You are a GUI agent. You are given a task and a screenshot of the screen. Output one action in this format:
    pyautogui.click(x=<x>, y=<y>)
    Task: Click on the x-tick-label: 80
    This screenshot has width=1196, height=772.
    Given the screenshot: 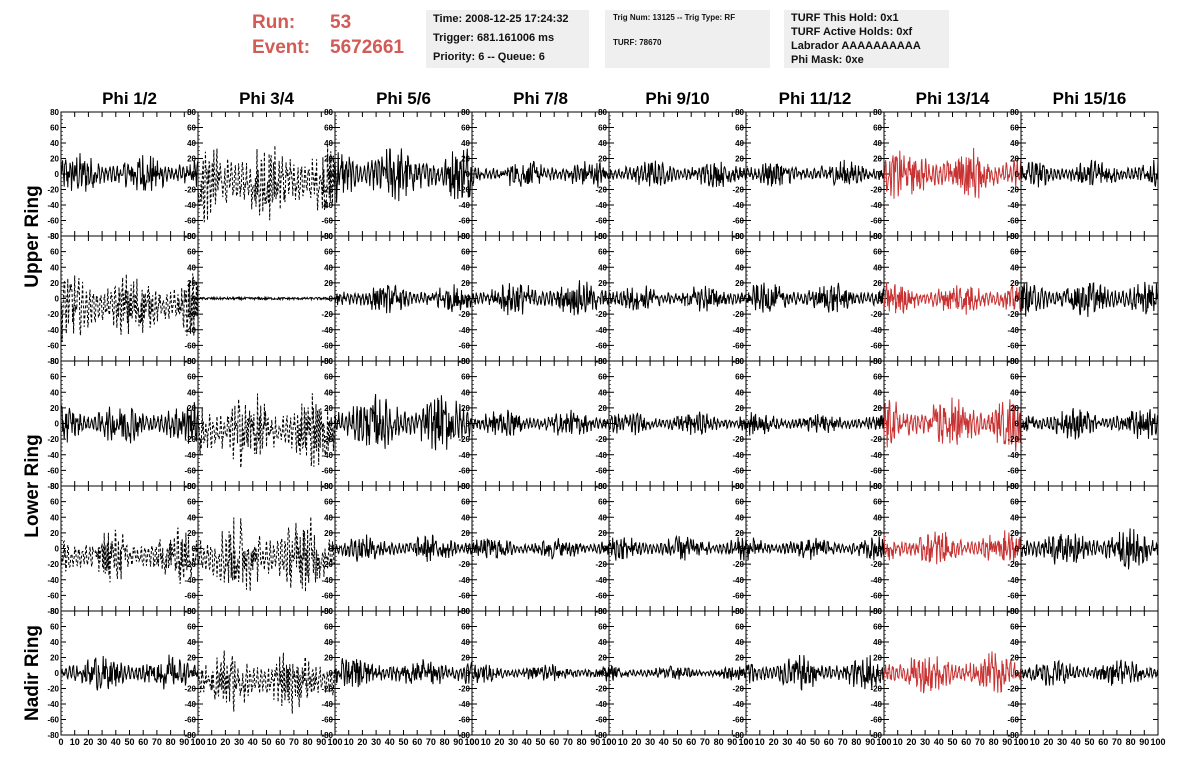 What is the action you would take?
    pyautogui.click(x=1131, y=742)
    